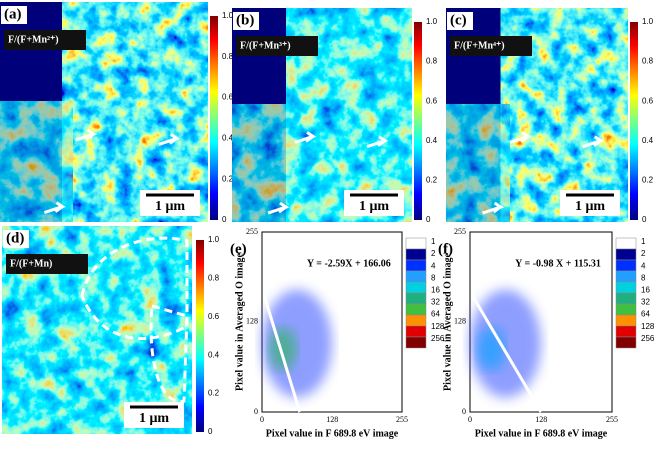  What do you see at coordinates (433, 241) in the screenshot?
I see `legend-label: 1` at bounding box center [433, 241].